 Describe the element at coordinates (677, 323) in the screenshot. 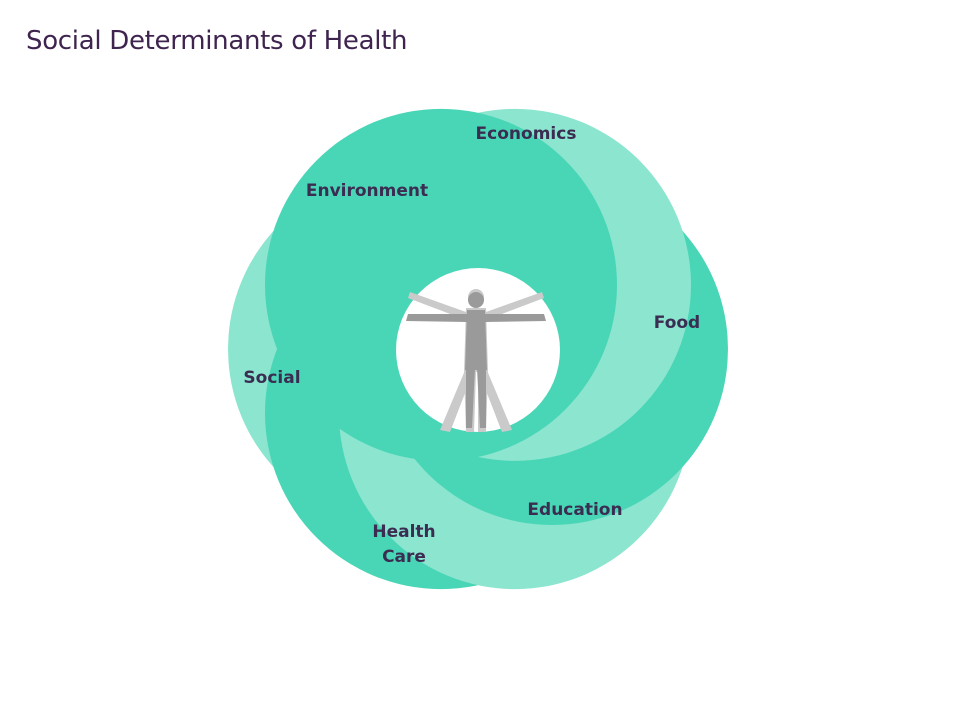

I see `label-food: Food` at that location.